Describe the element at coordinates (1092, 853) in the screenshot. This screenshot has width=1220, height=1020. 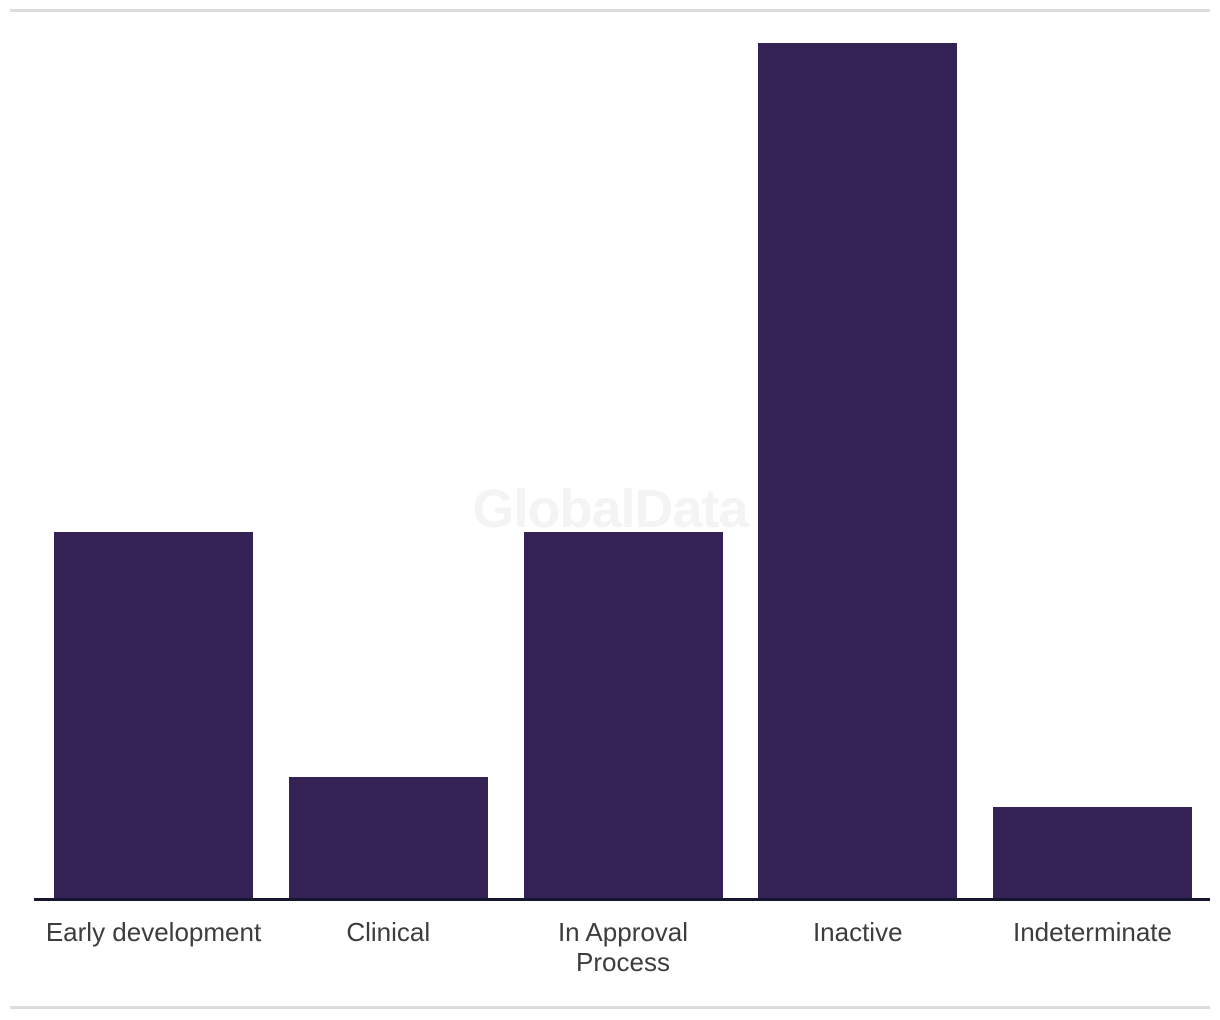
I see `bar-indeterminate` at that location.